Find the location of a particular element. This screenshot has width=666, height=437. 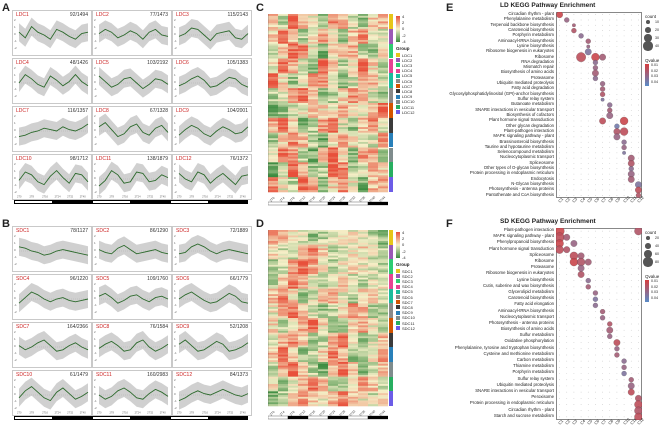

pathway-label: Phenylpropanoid biosynthesis is located at coordinates (525, 242).